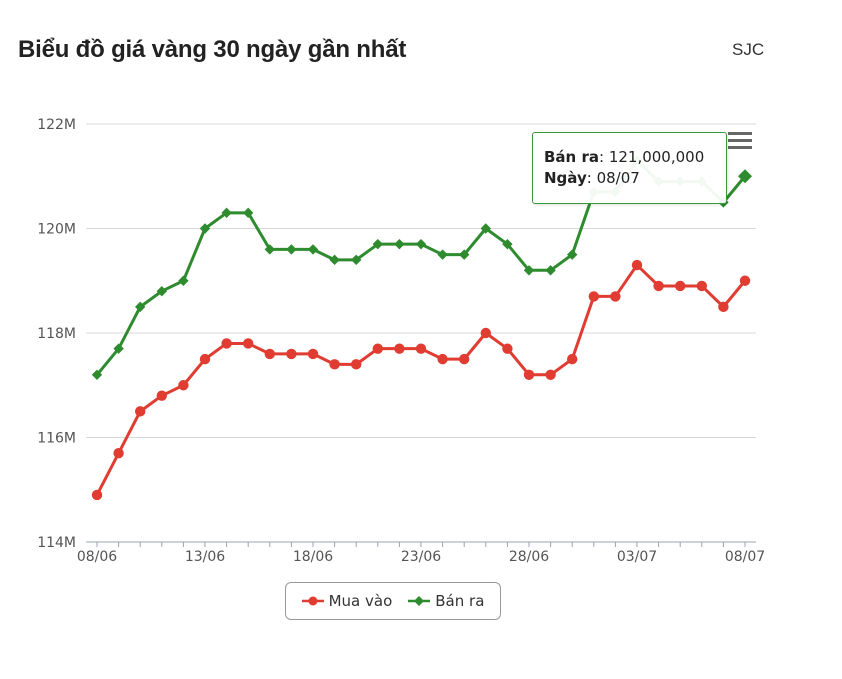 The height and width of the screenshot is (679, 842). Describe the element at coordinates (592, 178) in the screenshot. I see `tooltip-date-row: Ngày: 08/07` at that location.